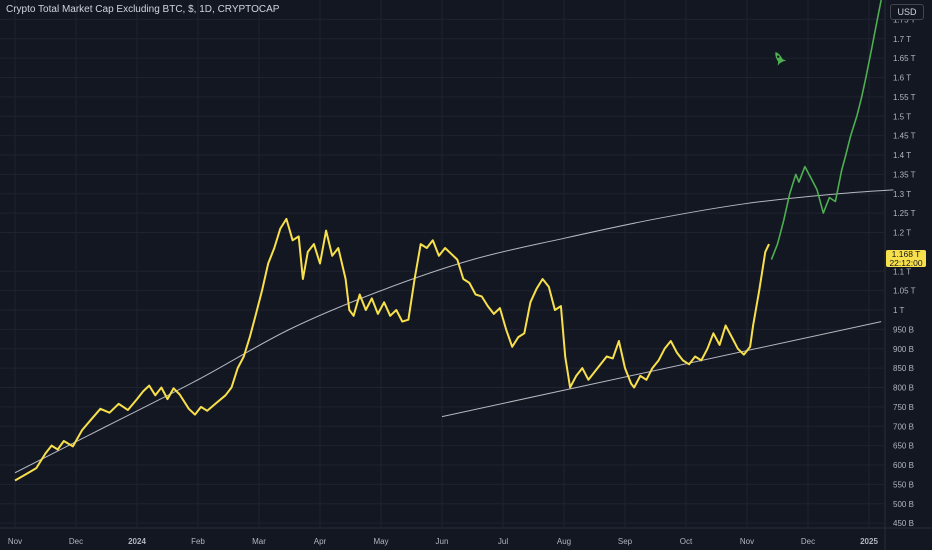 Image resolution: width=932 pixels, height=550 pixels. I want to click on y-tick-label: 1.05 T, so click(904, 291).